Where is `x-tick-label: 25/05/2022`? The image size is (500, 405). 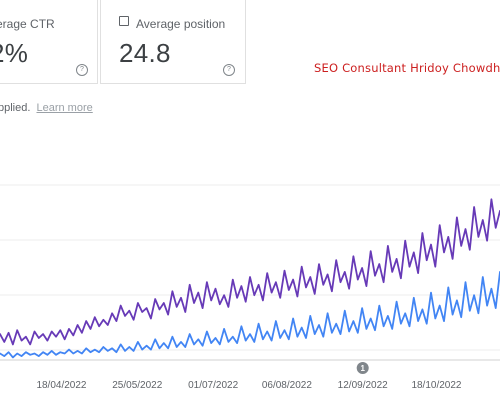
x-tick-label: 25/05/2022 is located at coordinates (137, 385).